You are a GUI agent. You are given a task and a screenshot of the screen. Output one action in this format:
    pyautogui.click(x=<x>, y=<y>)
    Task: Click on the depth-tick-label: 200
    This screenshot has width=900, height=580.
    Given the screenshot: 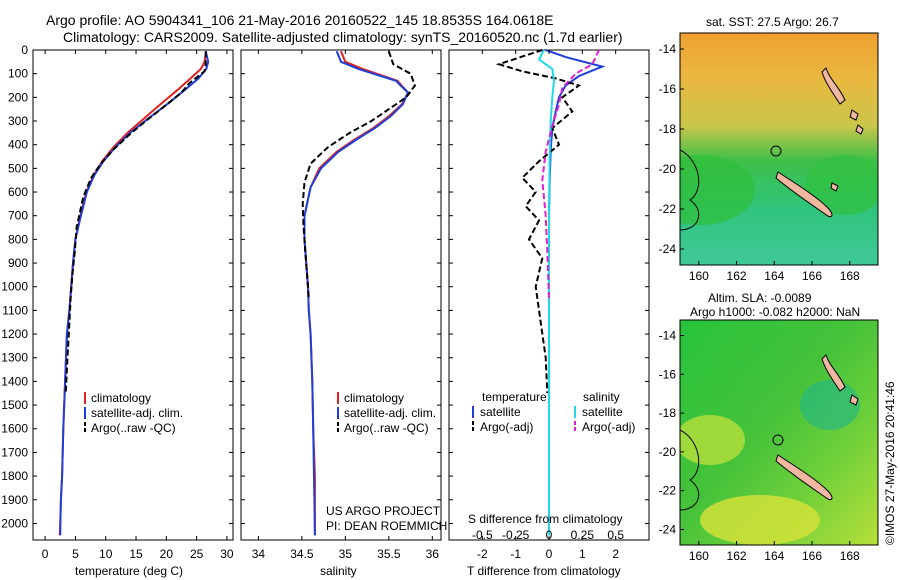 What is the action you would take?
    pyautogui.click(x=18, y=97)
    